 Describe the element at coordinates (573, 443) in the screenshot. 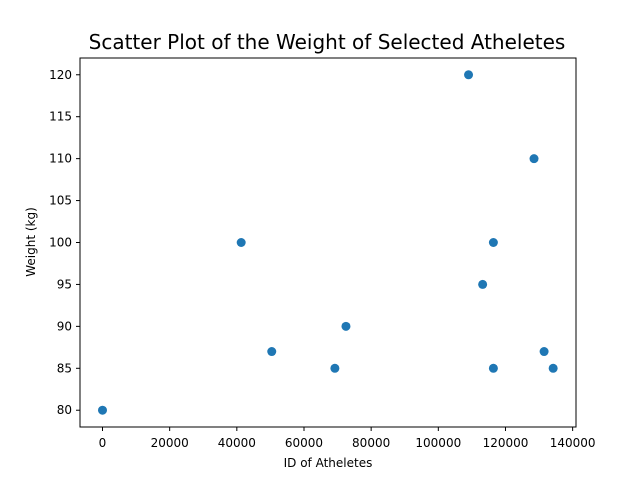

I see `x-tick-label: 140000` at that location.